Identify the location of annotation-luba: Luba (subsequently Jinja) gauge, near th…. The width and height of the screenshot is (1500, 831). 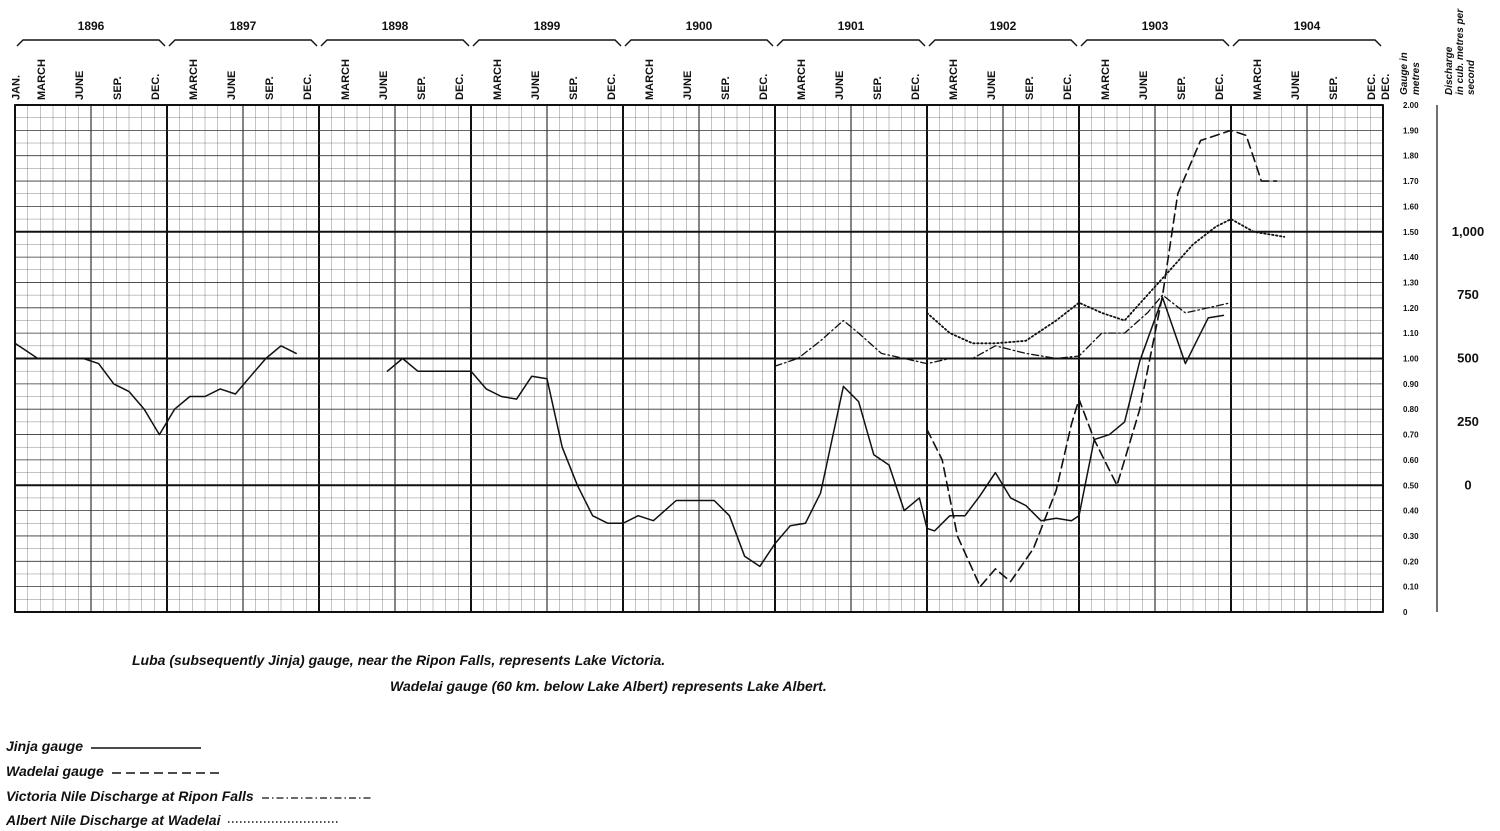
(399, 660).